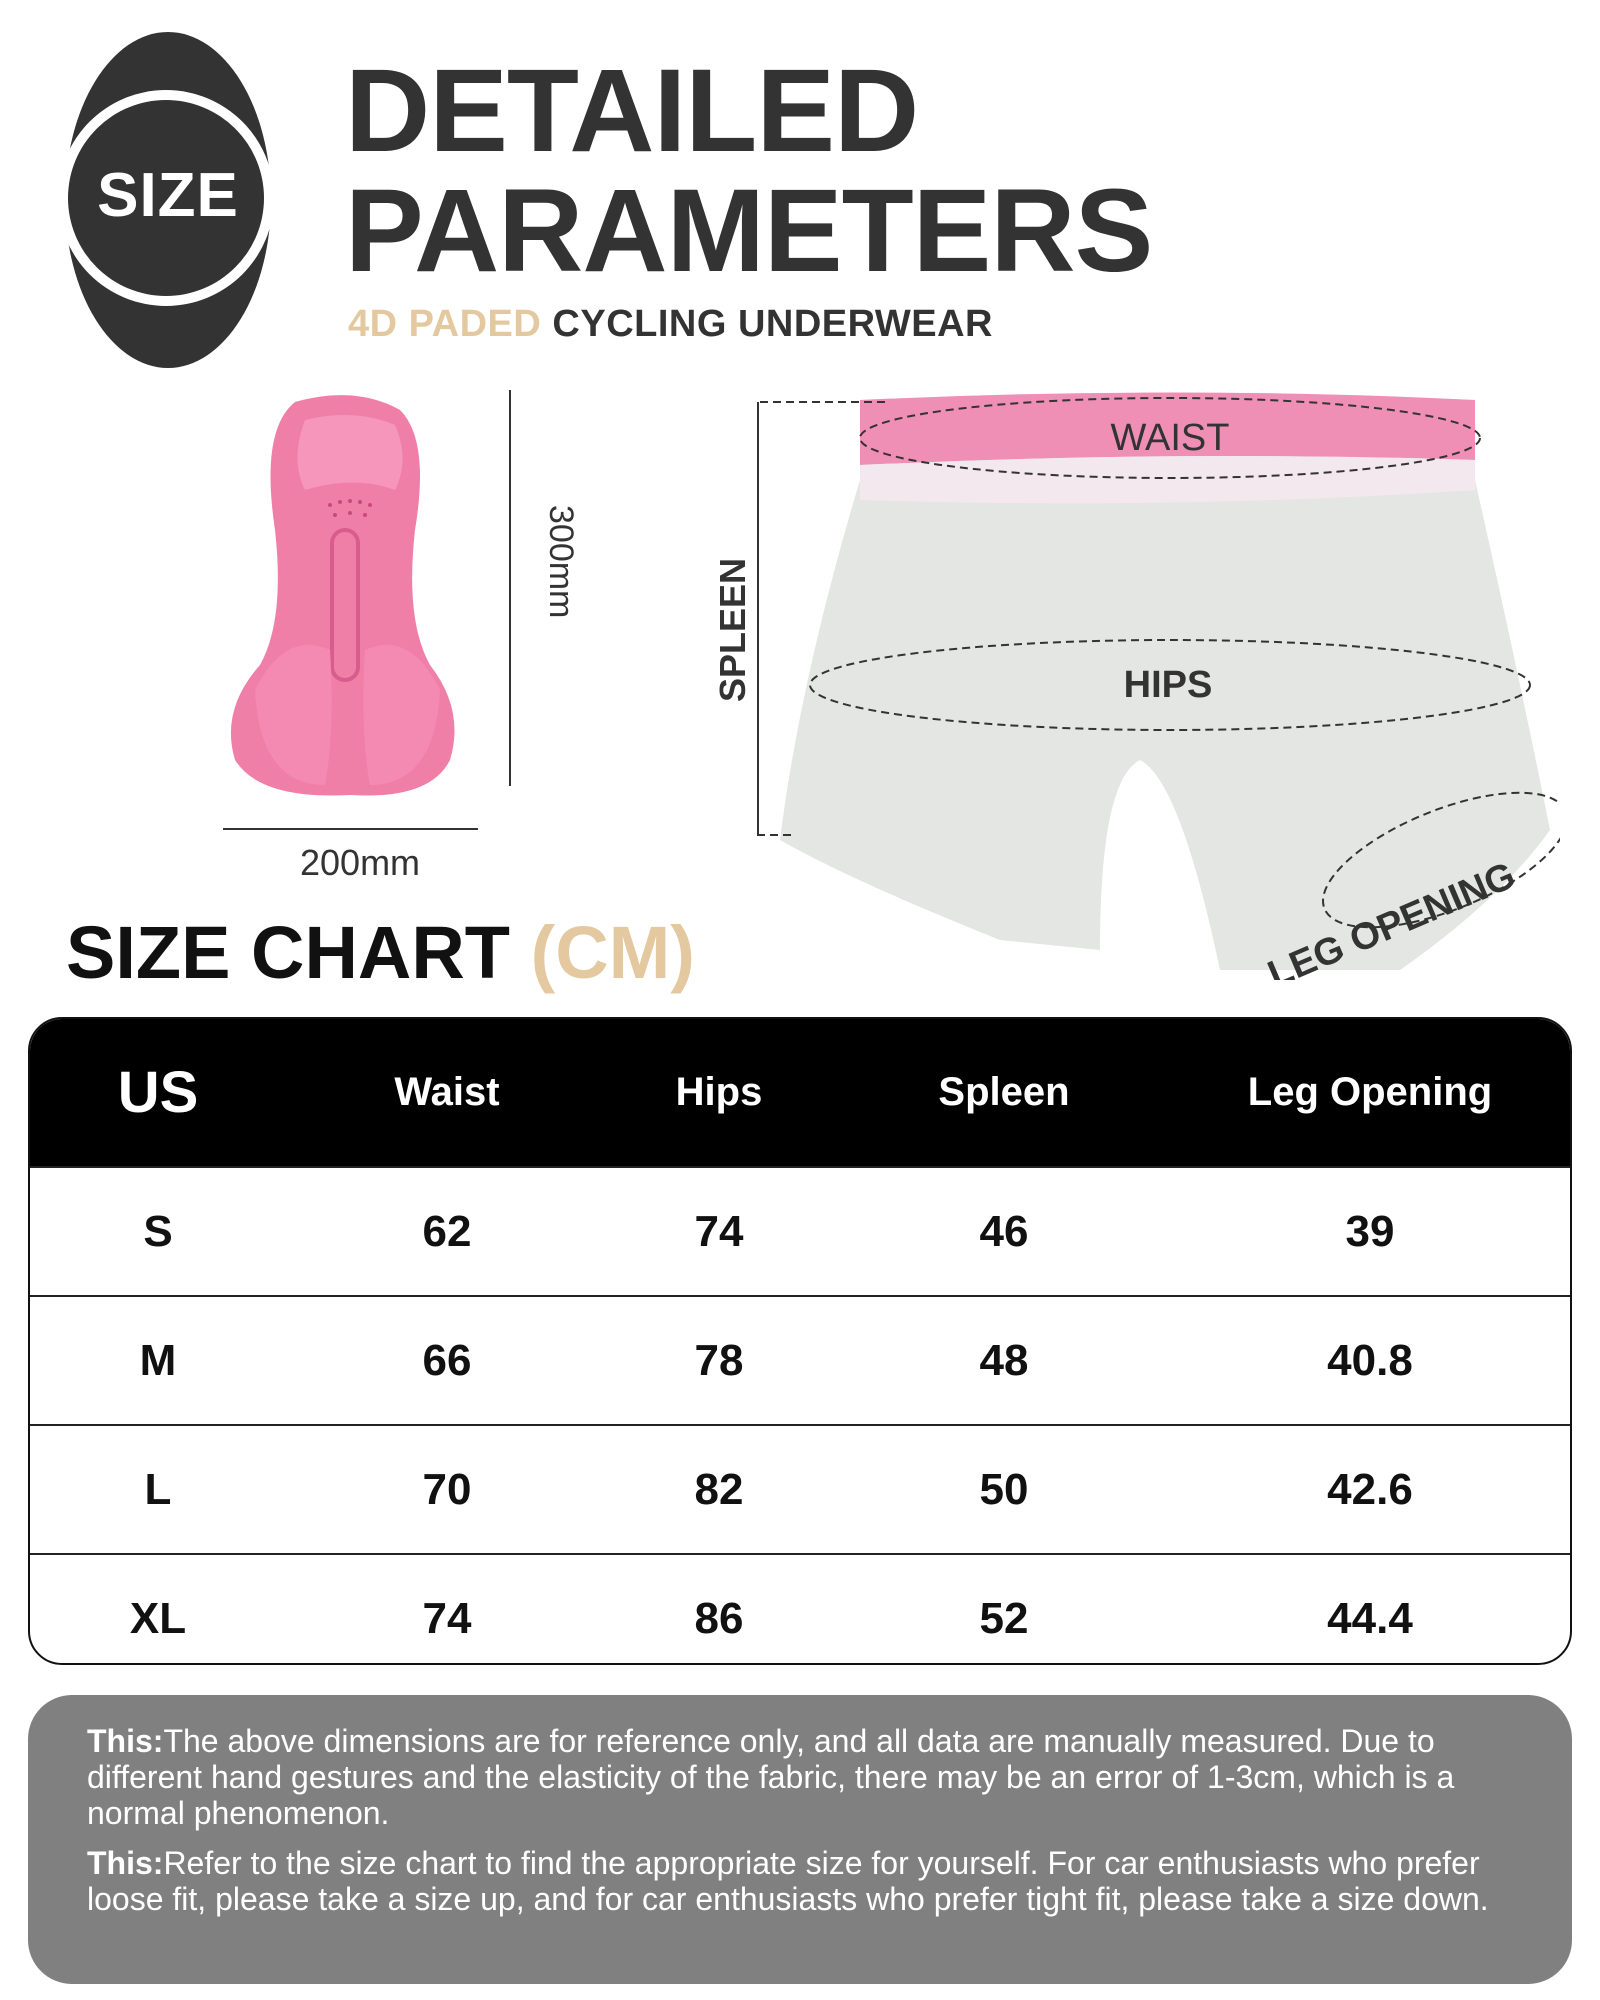  What do you see at coordinates (447, 1360) in the screenshot?
I see `cell-waist: 66` at bounding box center [447, 1360].